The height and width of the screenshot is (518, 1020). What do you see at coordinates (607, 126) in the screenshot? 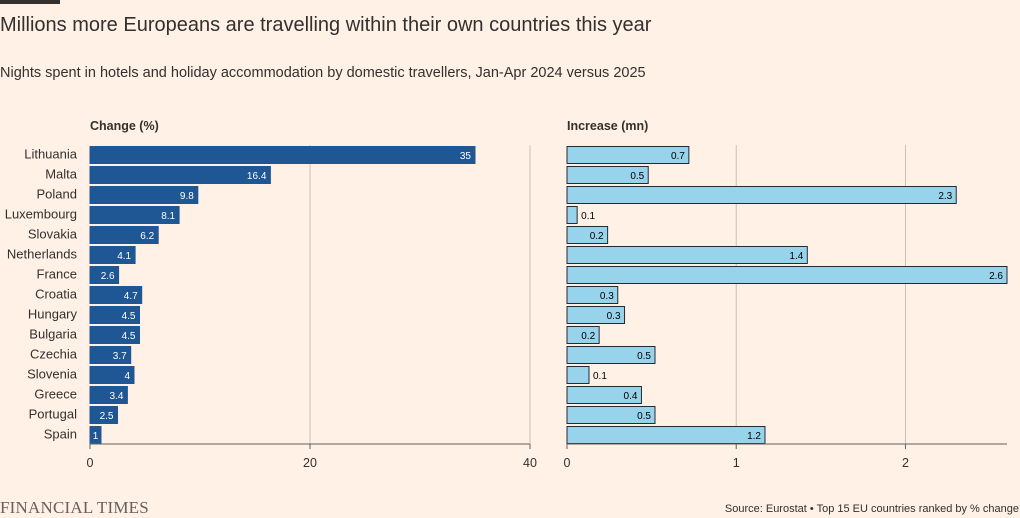
I see `increase-panel-title: Increase (mn)` at bounding box center [607, 126].